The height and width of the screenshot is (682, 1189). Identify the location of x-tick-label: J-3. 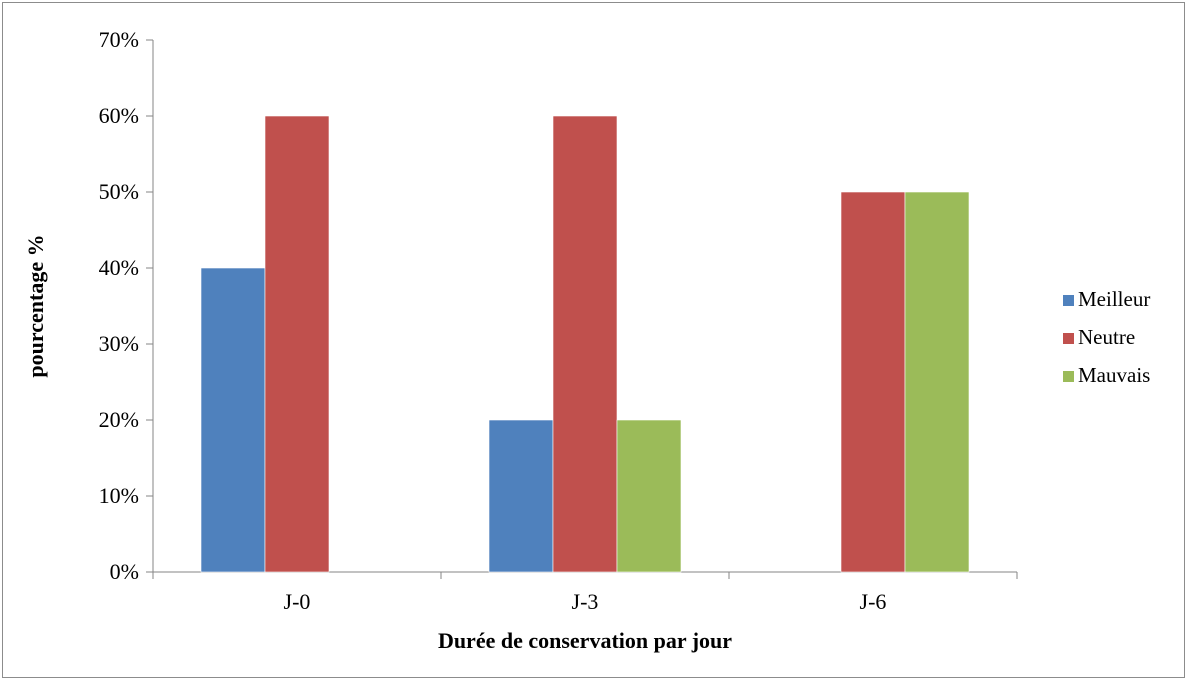
(585, 601).